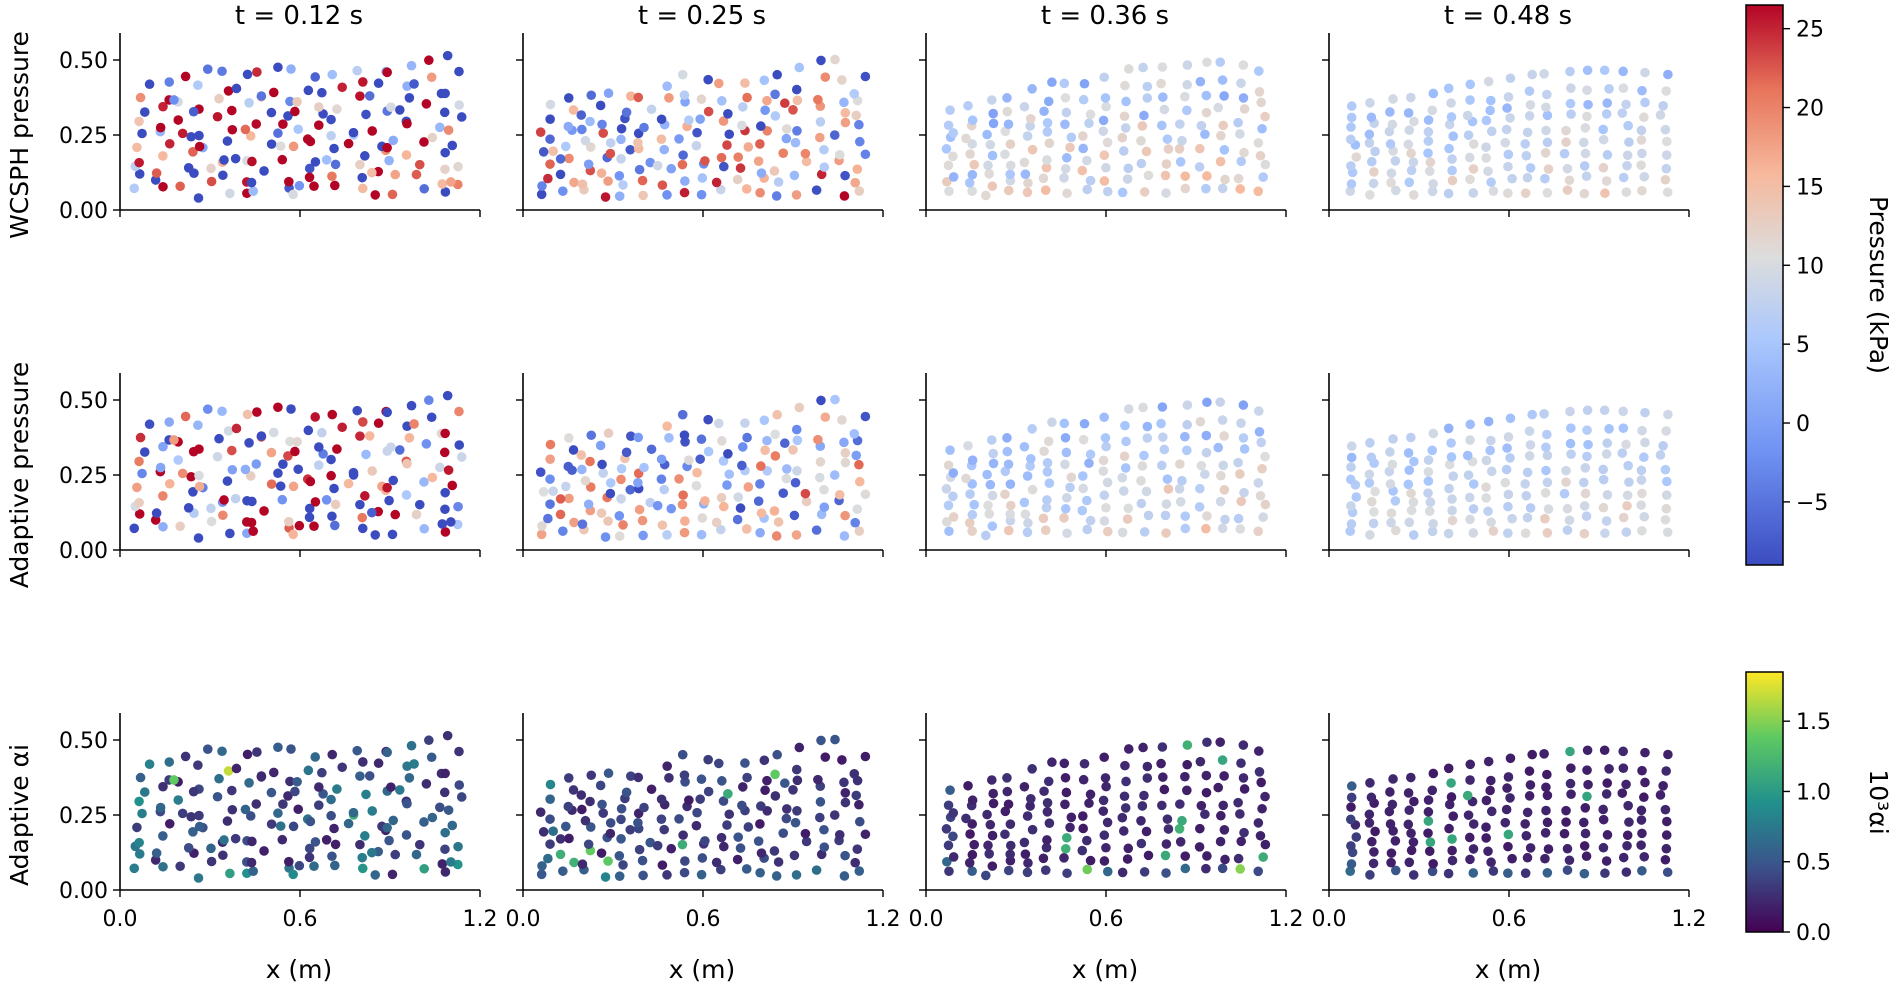 The width and height of the screenshot is (1892, 988). What do you see at coordinates (1803, 424) in the screenshot?
I see `pressure-colorbar-tick-label: 0` at bounding box center [1803, 424].